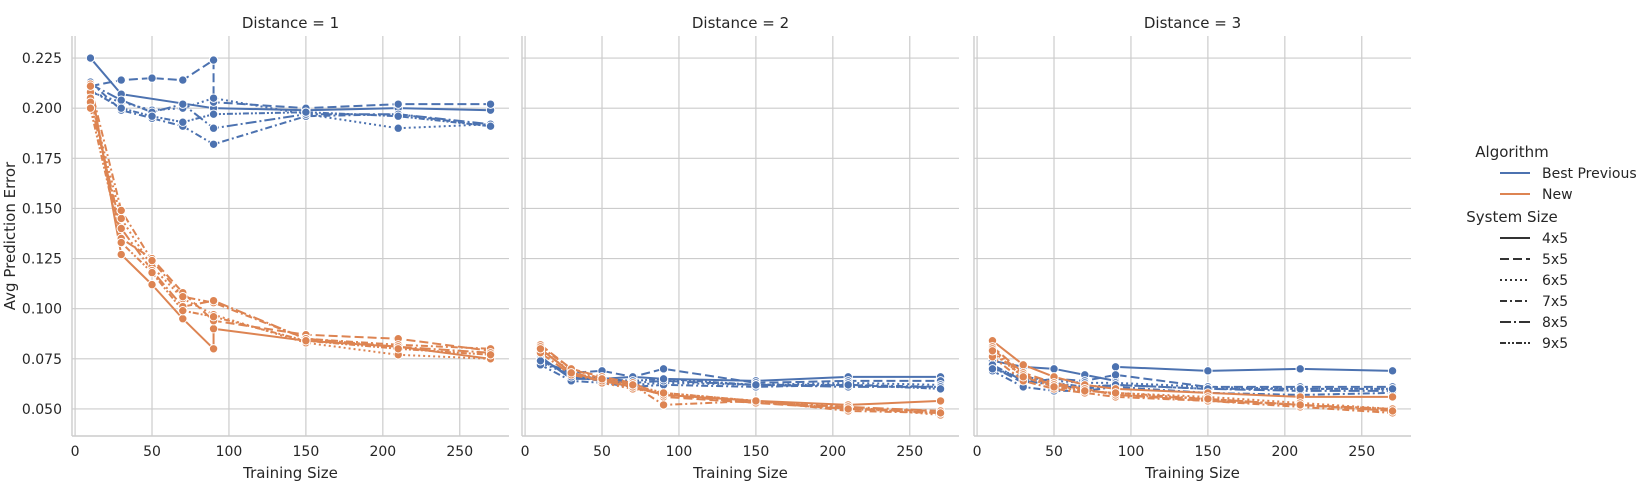 Image resolution: width=1648 pixels, height=504 pixels. What do you see at coordinates (1534, 291) in the screenshot?
I see `legend-style-items: 4x5 5x5 6x5 7x5 8x5 9x5` at bounding box center [1534, 291].